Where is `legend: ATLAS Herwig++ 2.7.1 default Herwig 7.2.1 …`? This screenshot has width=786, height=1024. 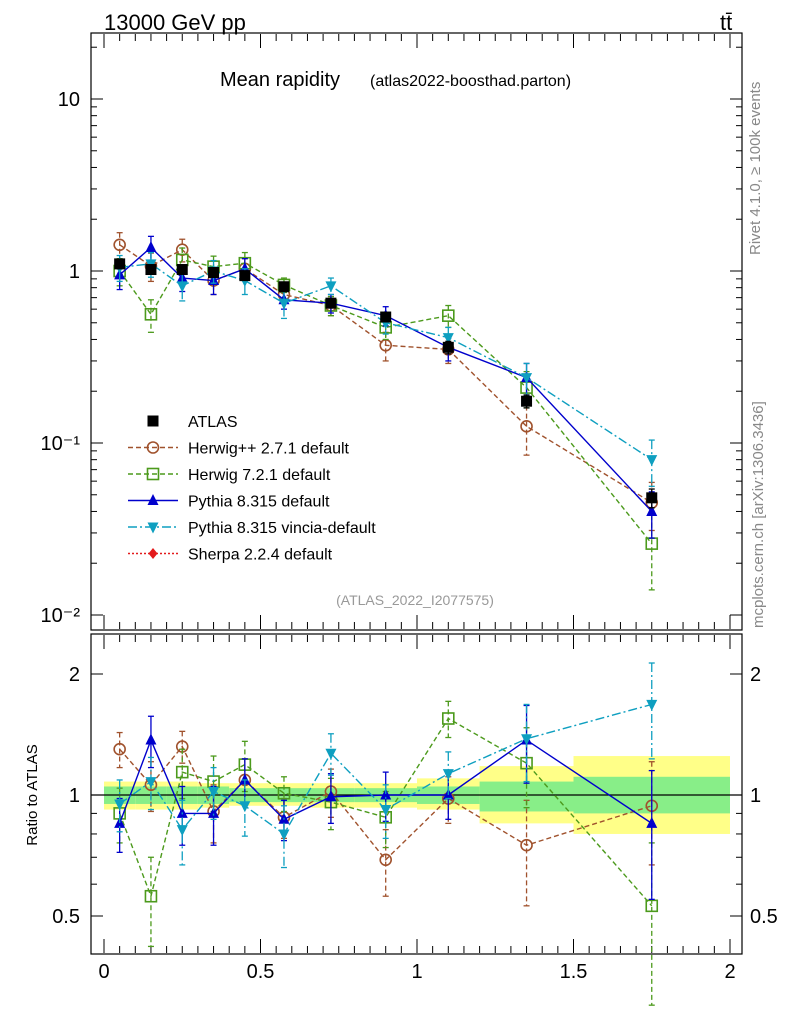
legend: ATLAS Herwig++ 2.7.1 default Herwig 7.2.1 … is located at coordinates (252, 489).